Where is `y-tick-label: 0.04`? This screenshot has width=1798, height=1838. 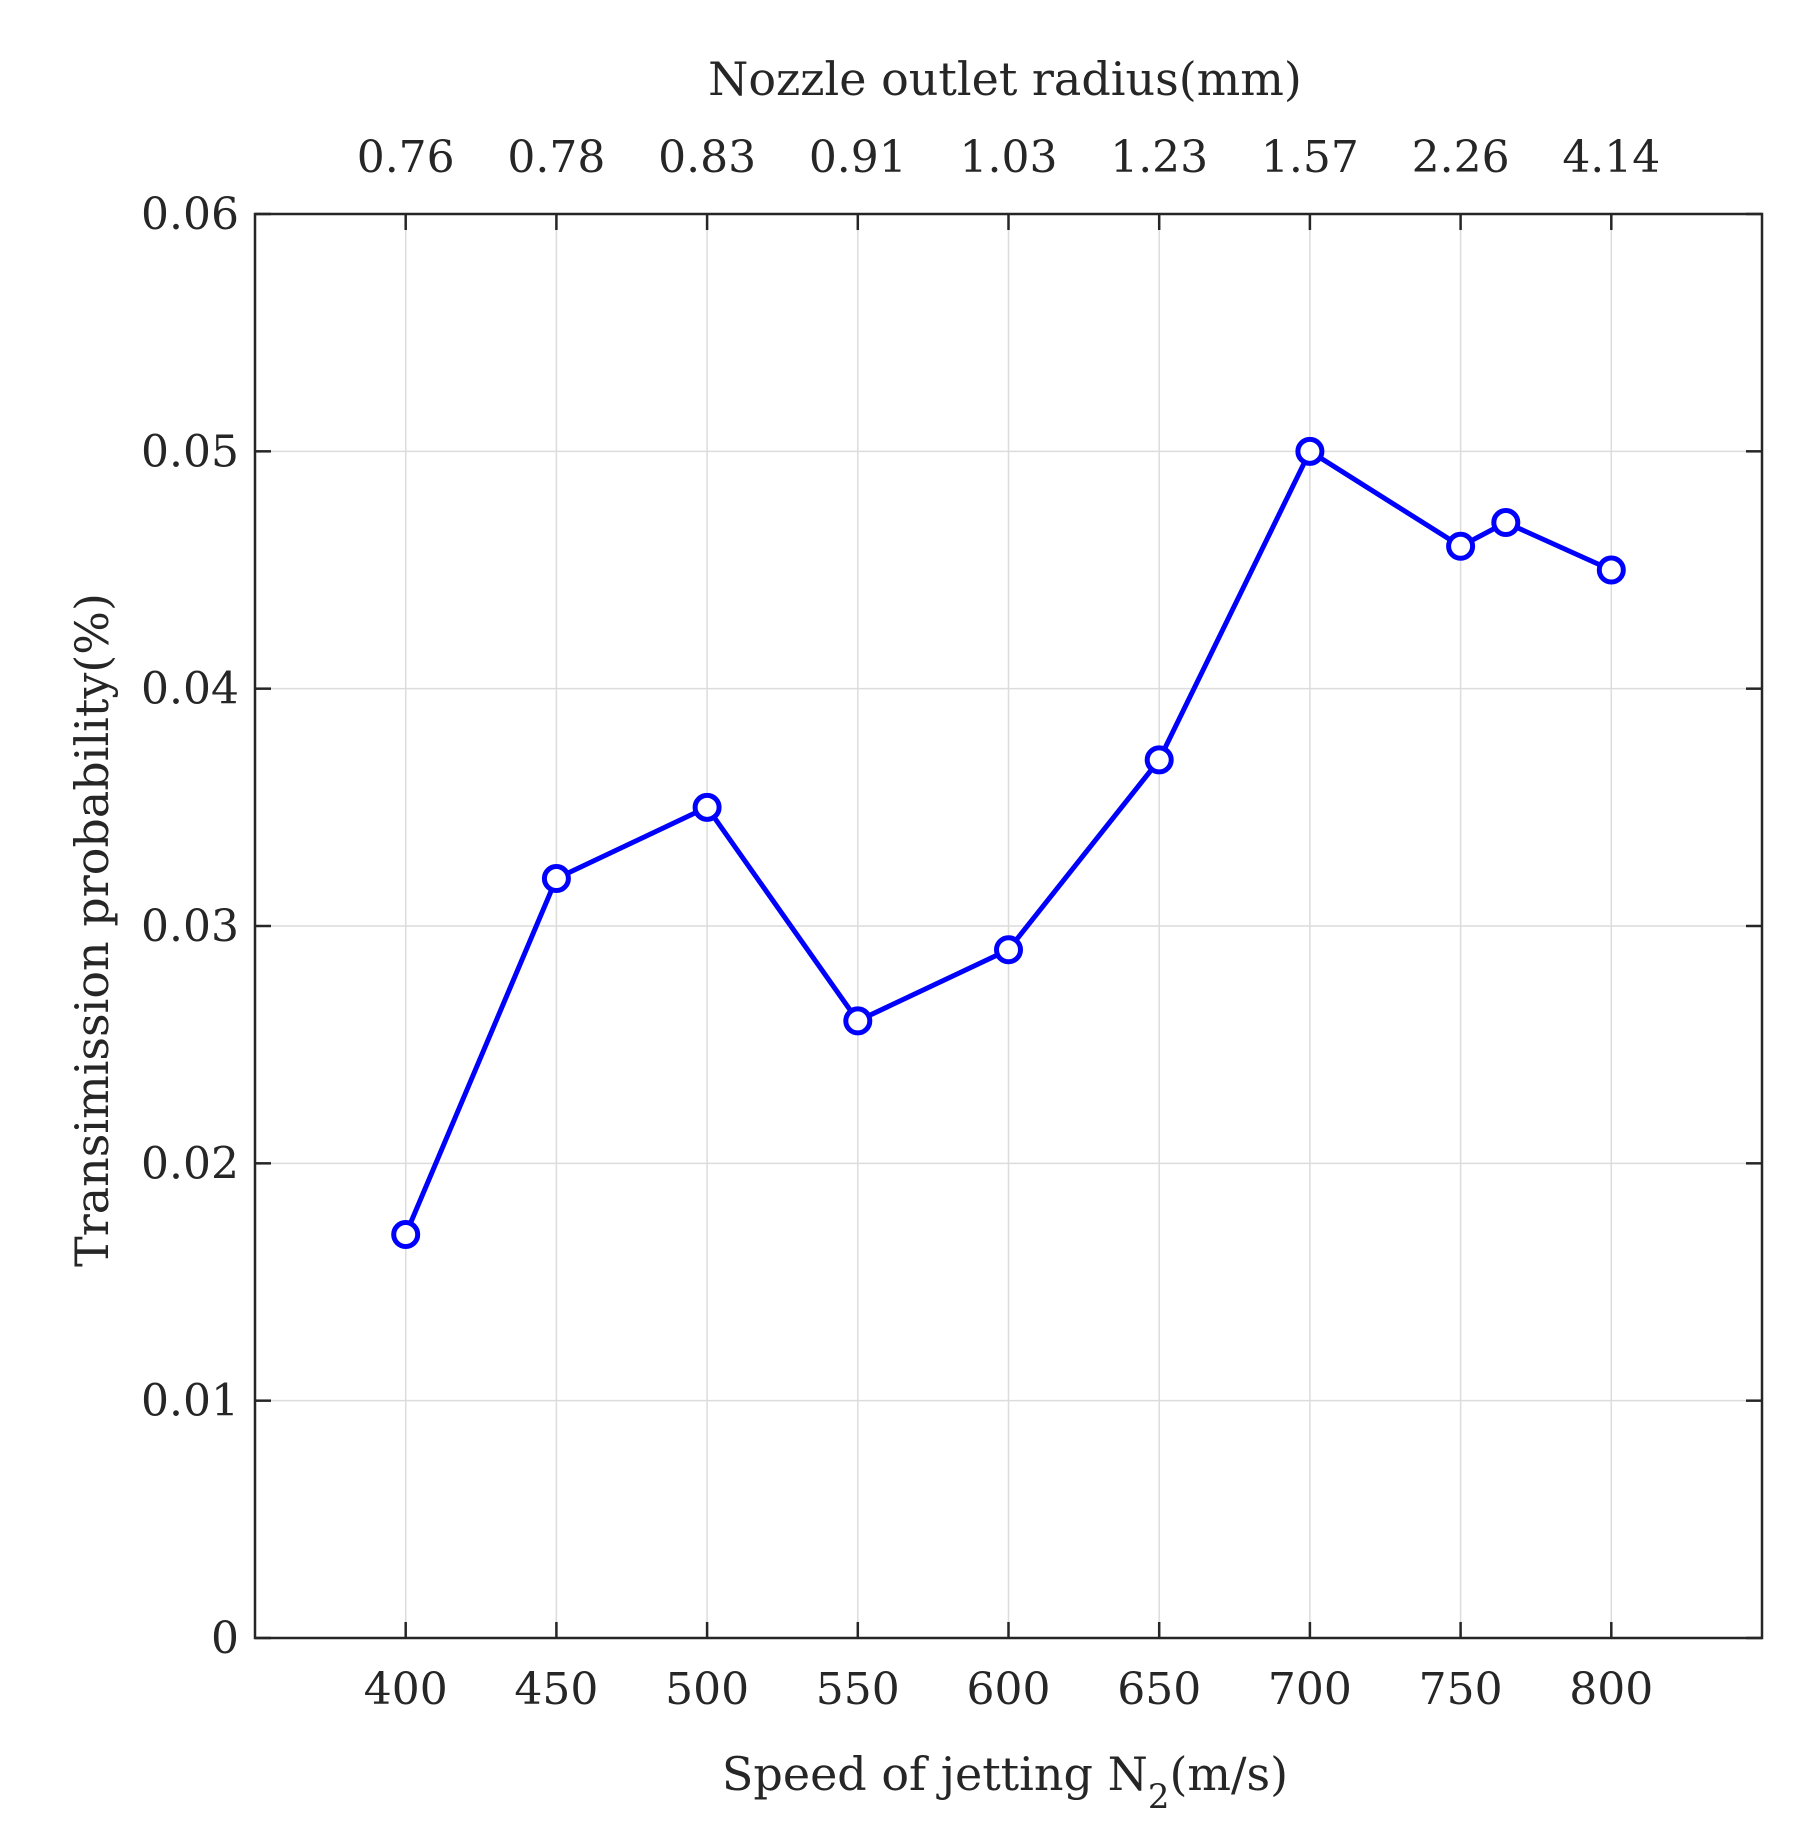 y-tick-label: 0.04 is located at coordinates (190, 689).